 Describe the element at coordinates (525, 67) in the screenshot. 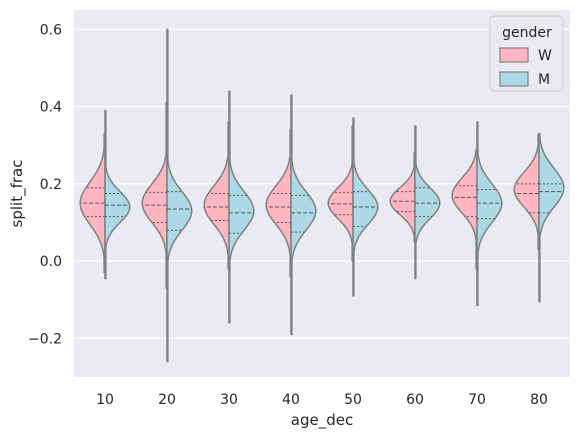

I see `legend-entries: WM` at that location.